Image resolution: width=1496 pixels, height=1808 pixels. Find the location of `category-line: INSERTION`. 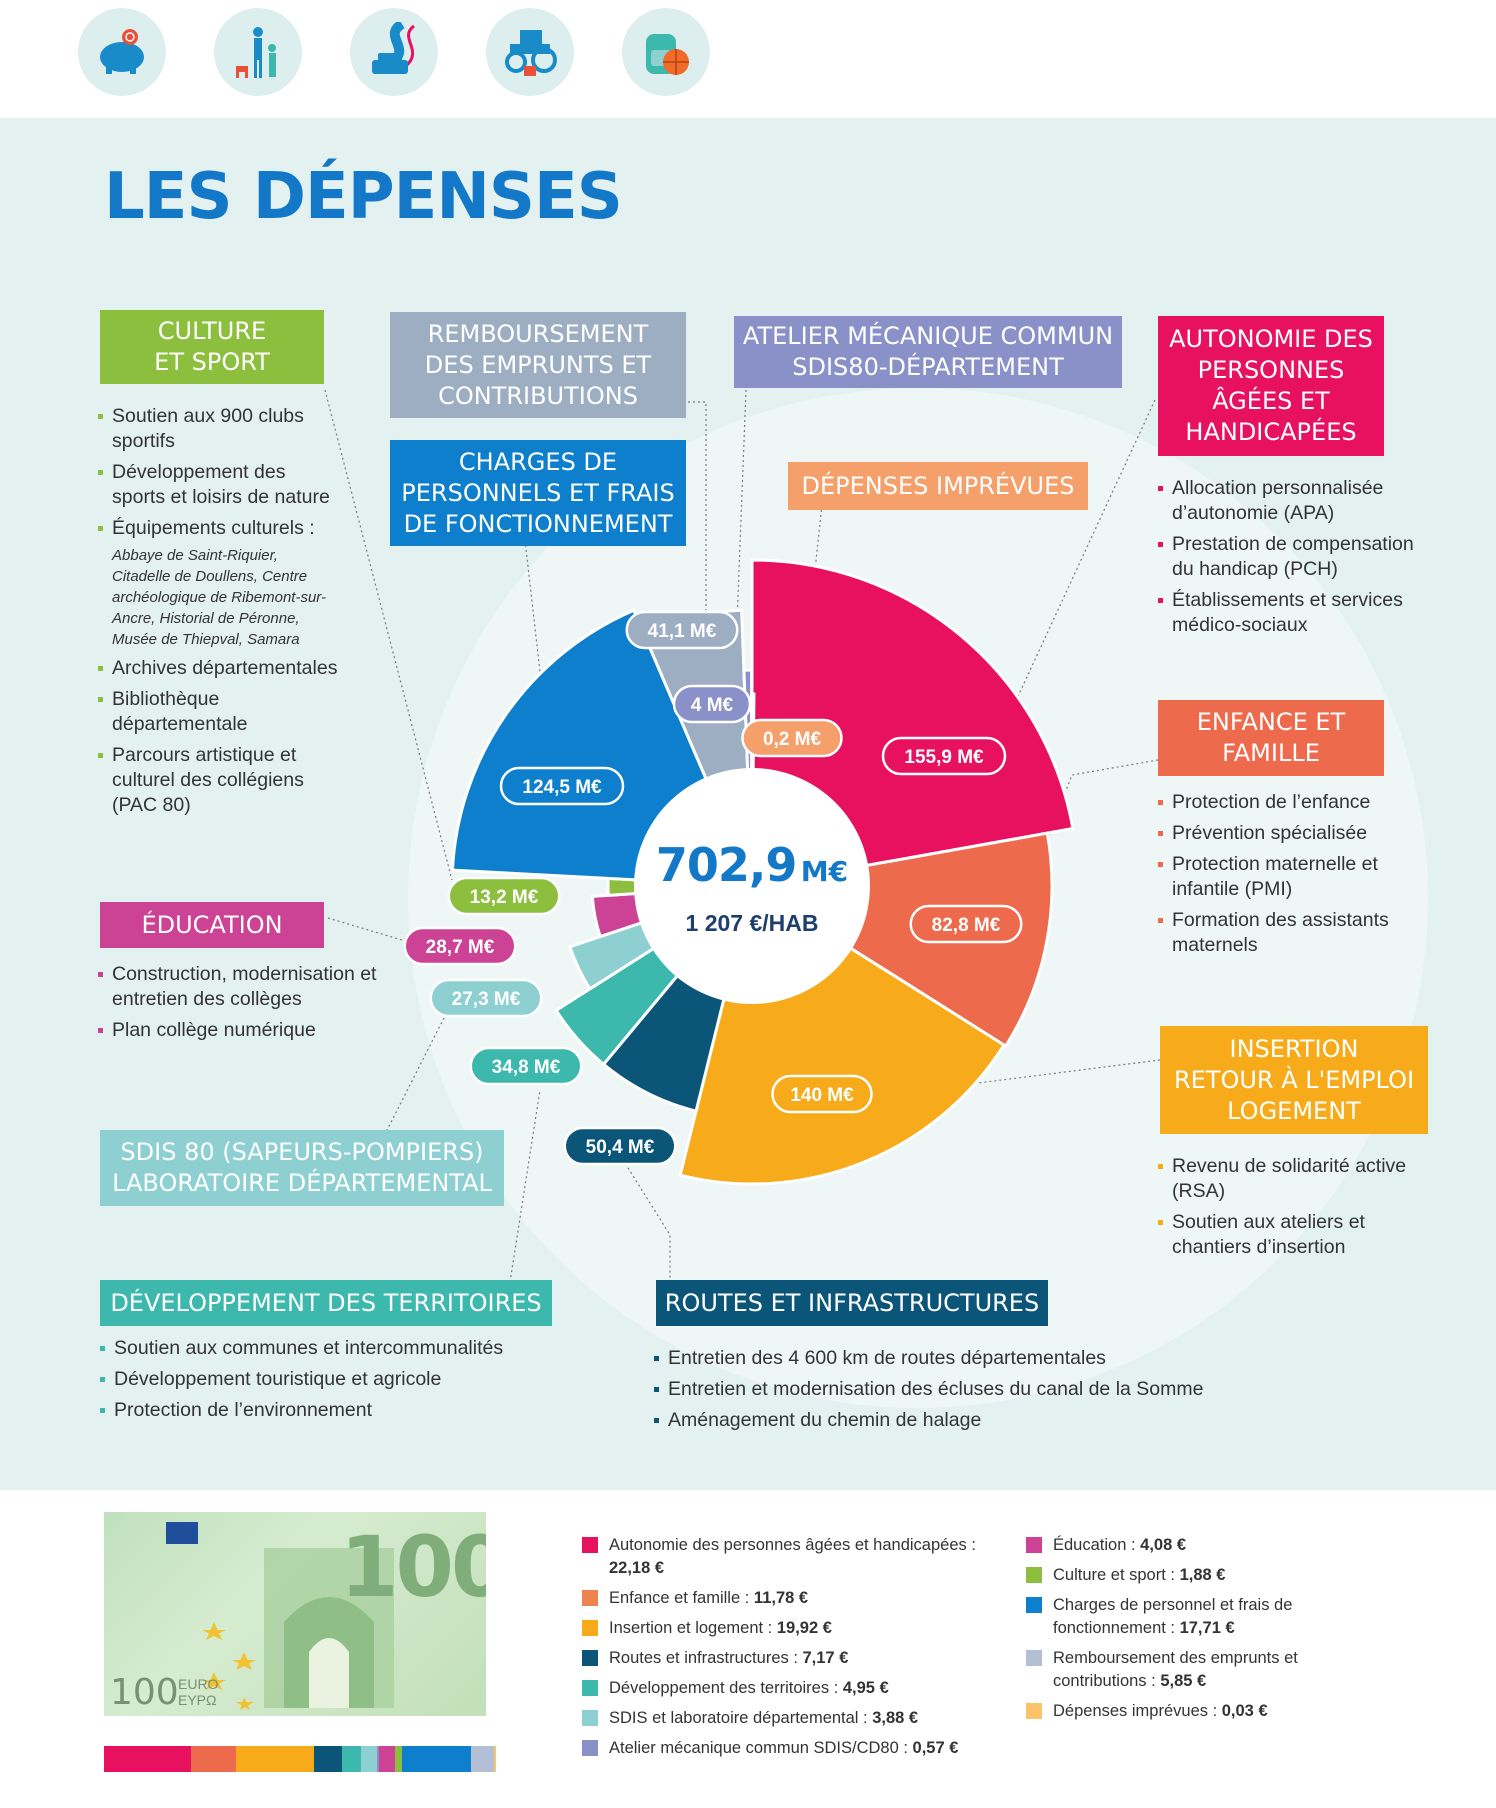

category-line: INSERTION is located at coordinates (1294, 1048).